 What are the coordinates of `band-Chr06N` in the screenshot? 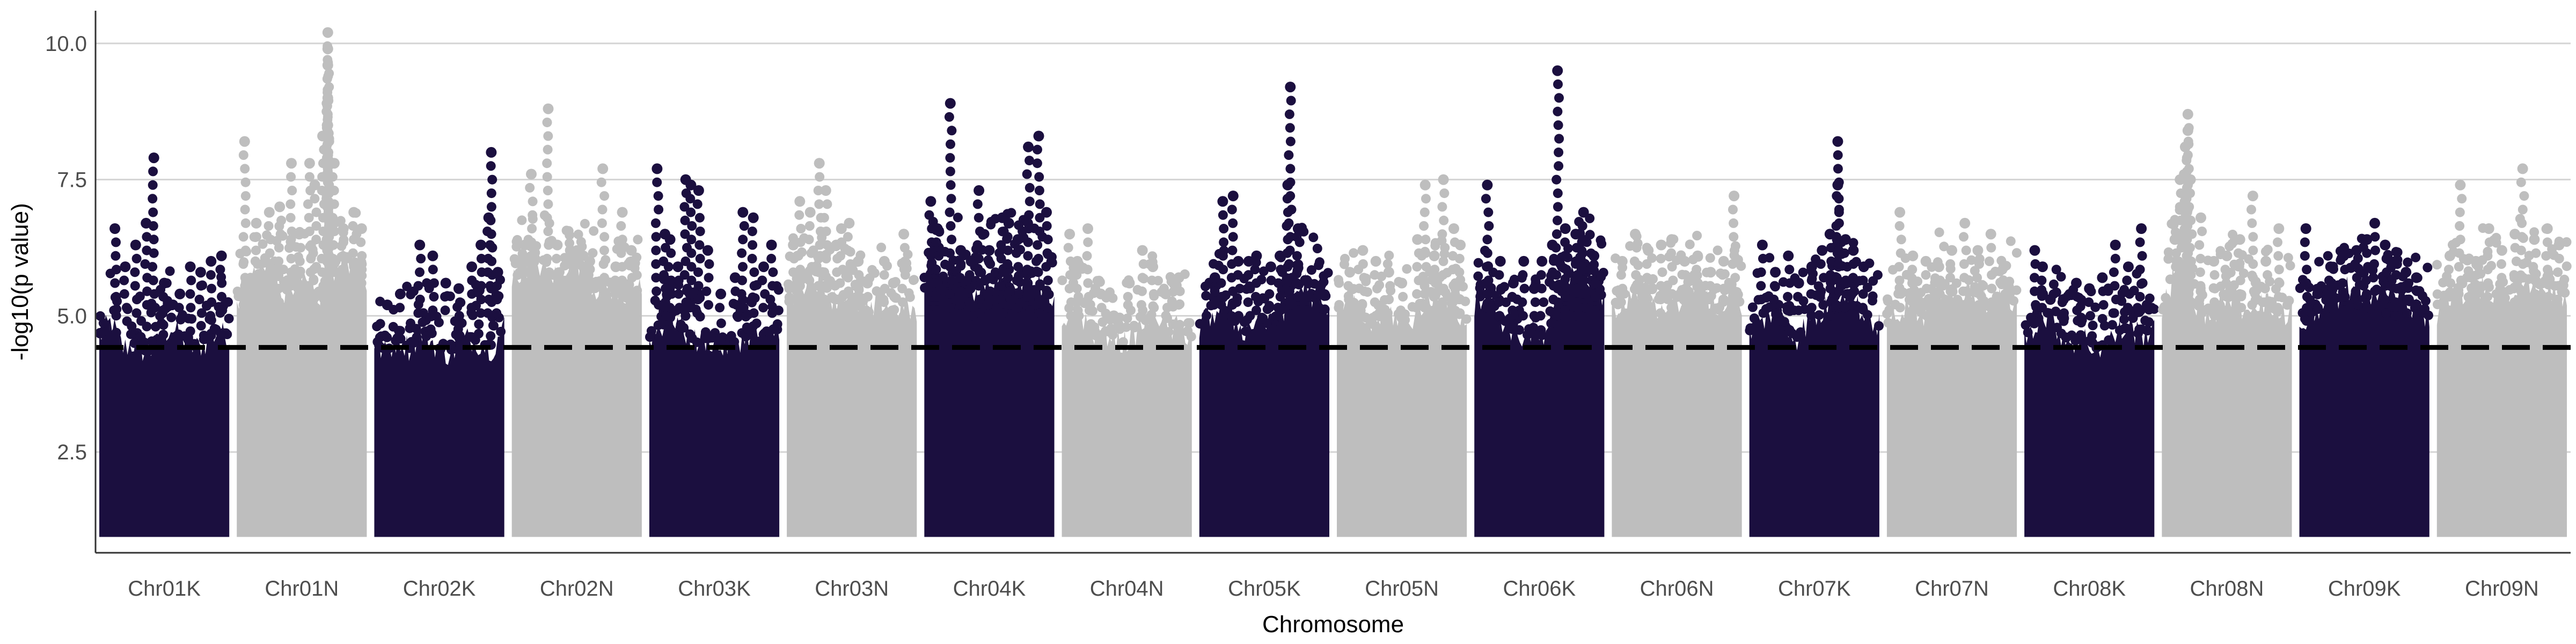 It's located at (1677, 406).